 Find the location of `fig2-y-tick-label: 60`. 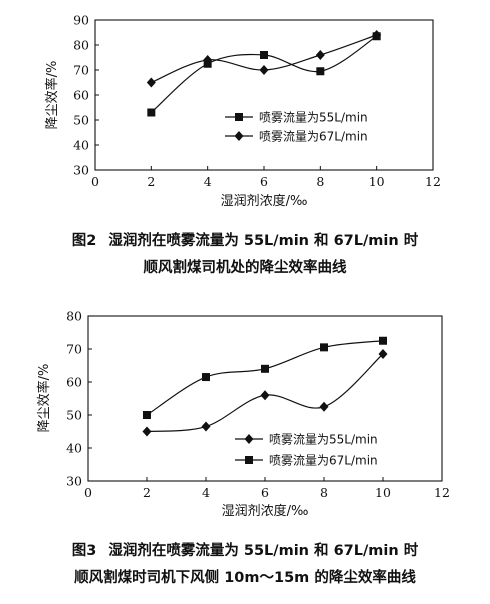

fig2-y-tick-label: 60 is located at coordinates (81, 95).